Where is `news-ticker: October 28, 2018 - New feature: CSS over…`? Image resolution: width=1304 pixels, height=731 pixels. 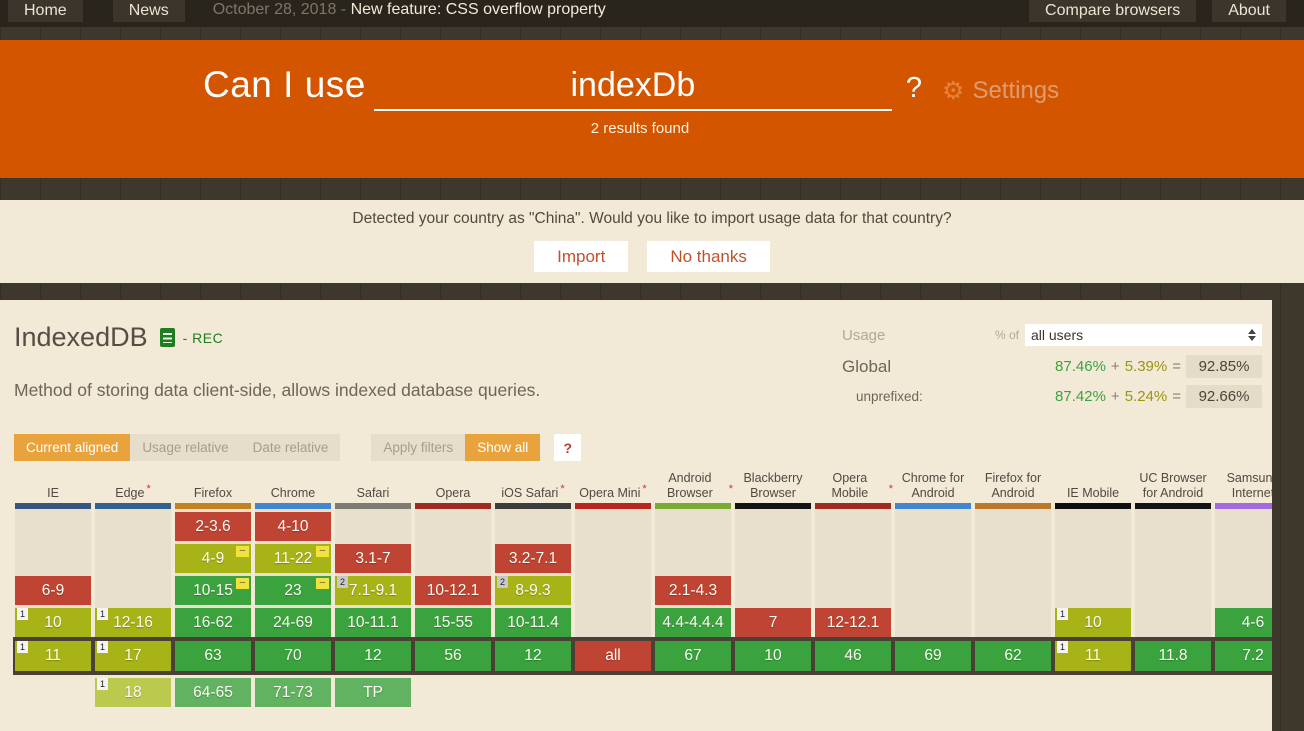
news-ticker: October 28, 2018 - New feature: CSS over… is located at coordinates (409, 9).